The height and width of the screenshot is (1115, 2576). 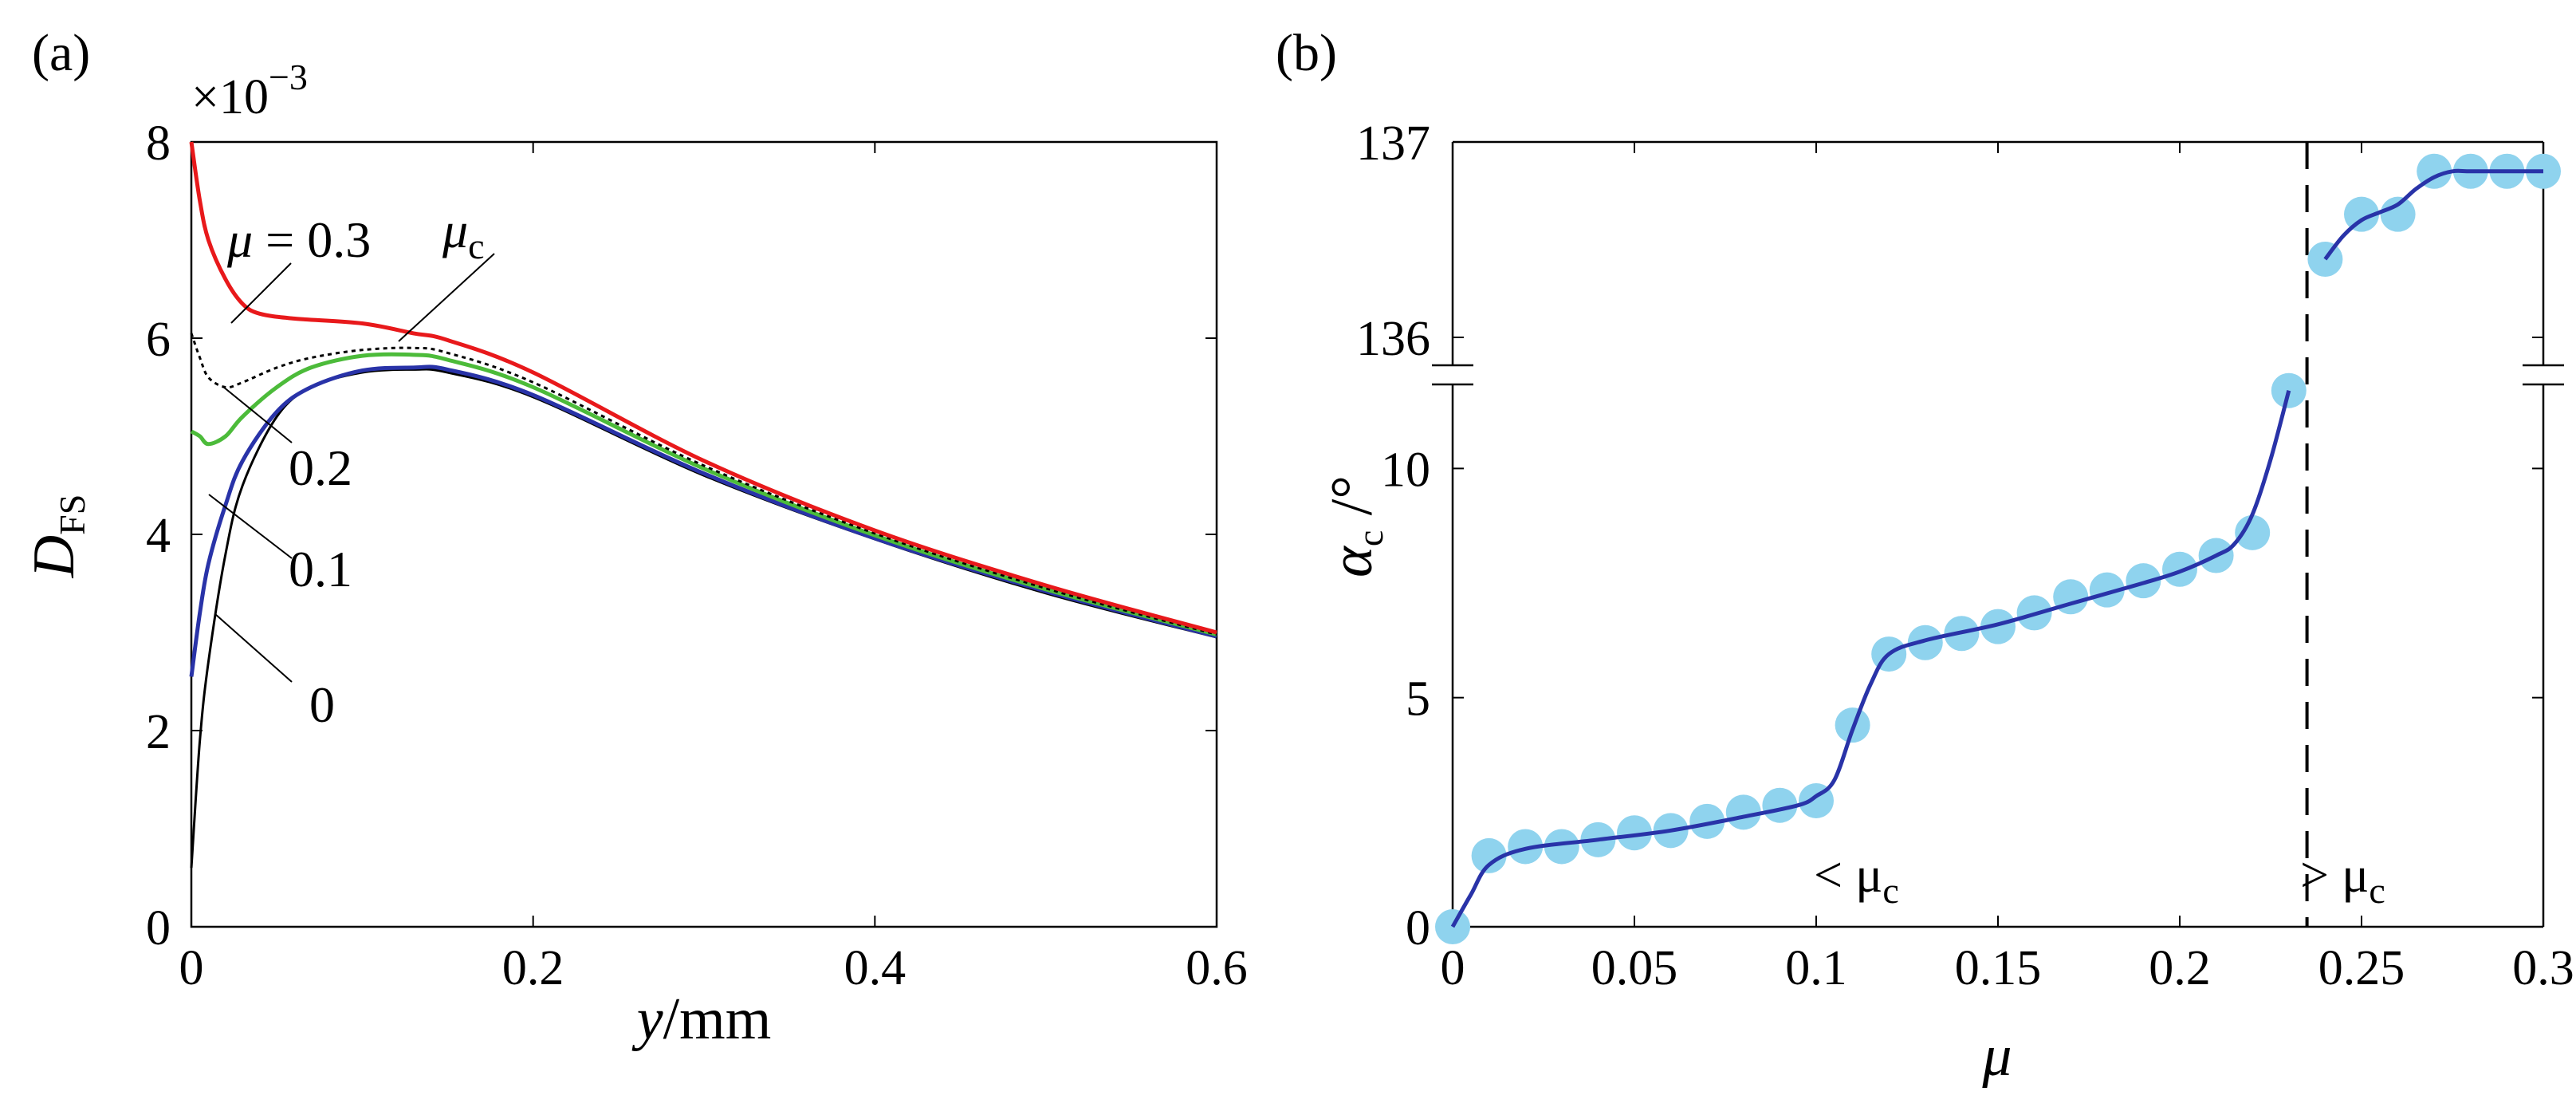 What do you see at coordinates (2180, 968) in the screenshot?
I see `x-tick-label-b: 0.2` at bounding box center [2180, 968].